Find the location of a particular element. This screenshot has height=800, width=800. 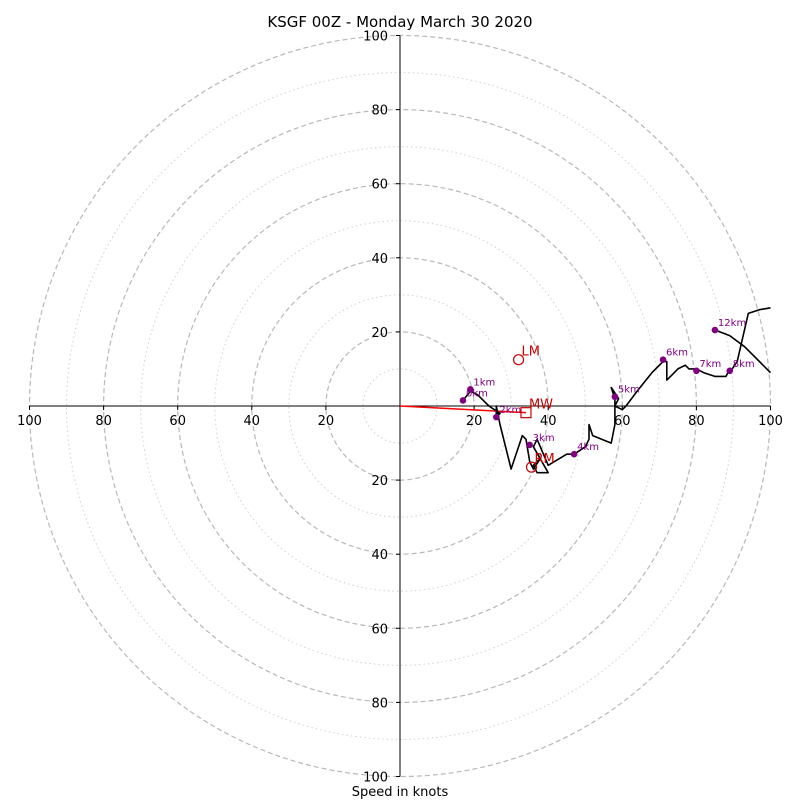

height-marker-label: 8km is located at coordinates (744, 364).